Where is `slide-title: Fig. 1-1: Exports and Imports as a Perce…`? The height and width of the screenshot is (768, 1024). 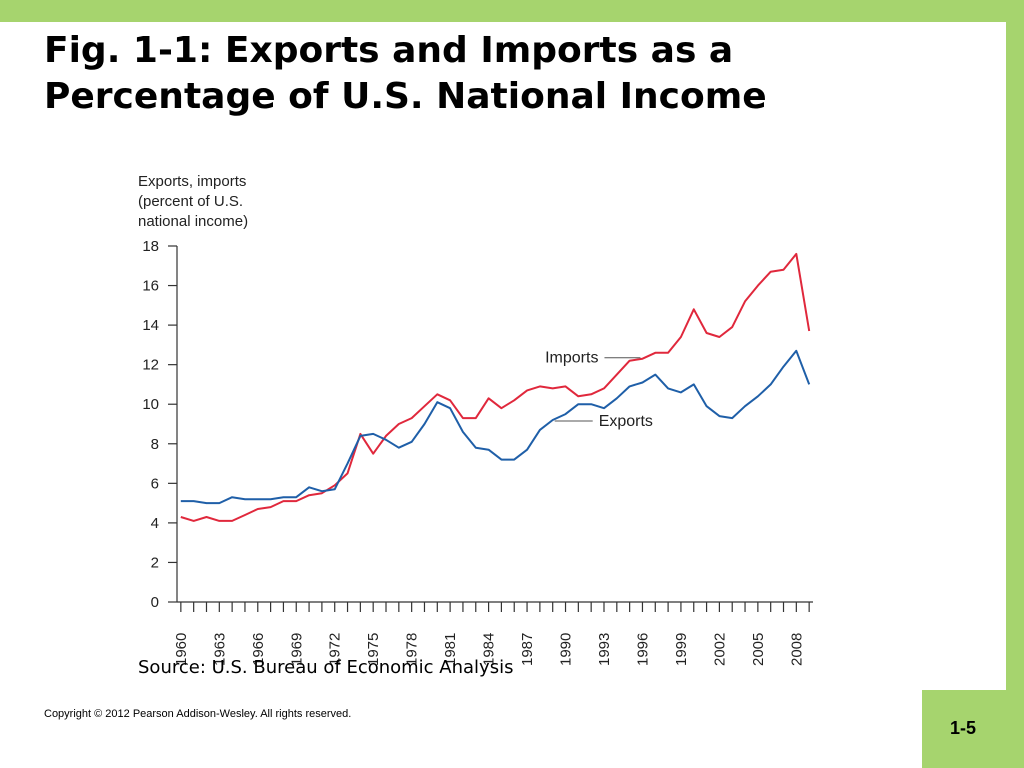 slide-title: Fig. 1-1: Exports and Imports as a Perce… is located at coordinates (494, 74).